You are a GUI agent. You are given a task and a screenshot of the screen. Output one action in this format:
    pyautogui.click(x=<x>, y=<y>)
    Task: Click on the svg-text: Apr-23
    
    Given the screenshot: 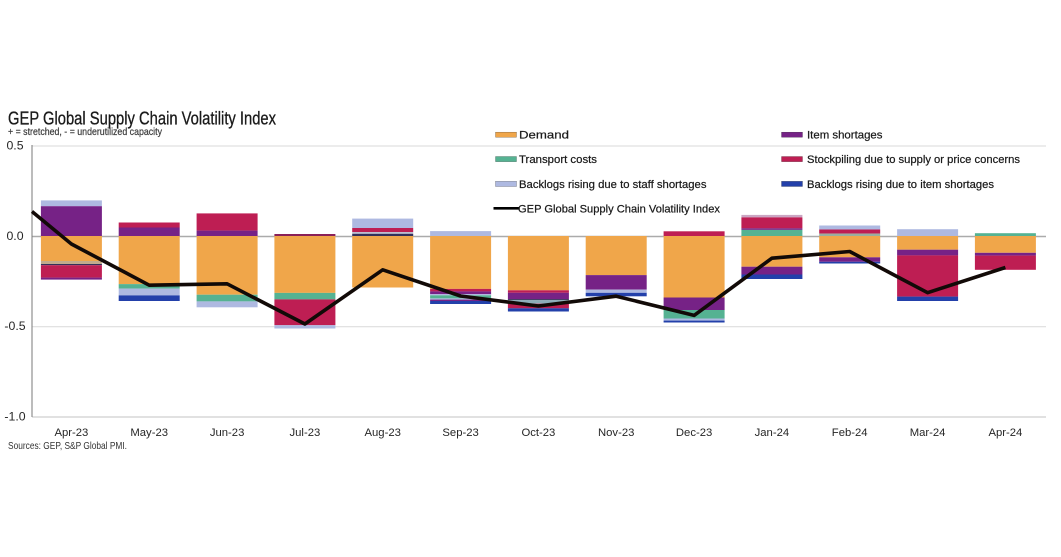 What is the action you would take?
    pyautogui.click(x=71, y=433)
    